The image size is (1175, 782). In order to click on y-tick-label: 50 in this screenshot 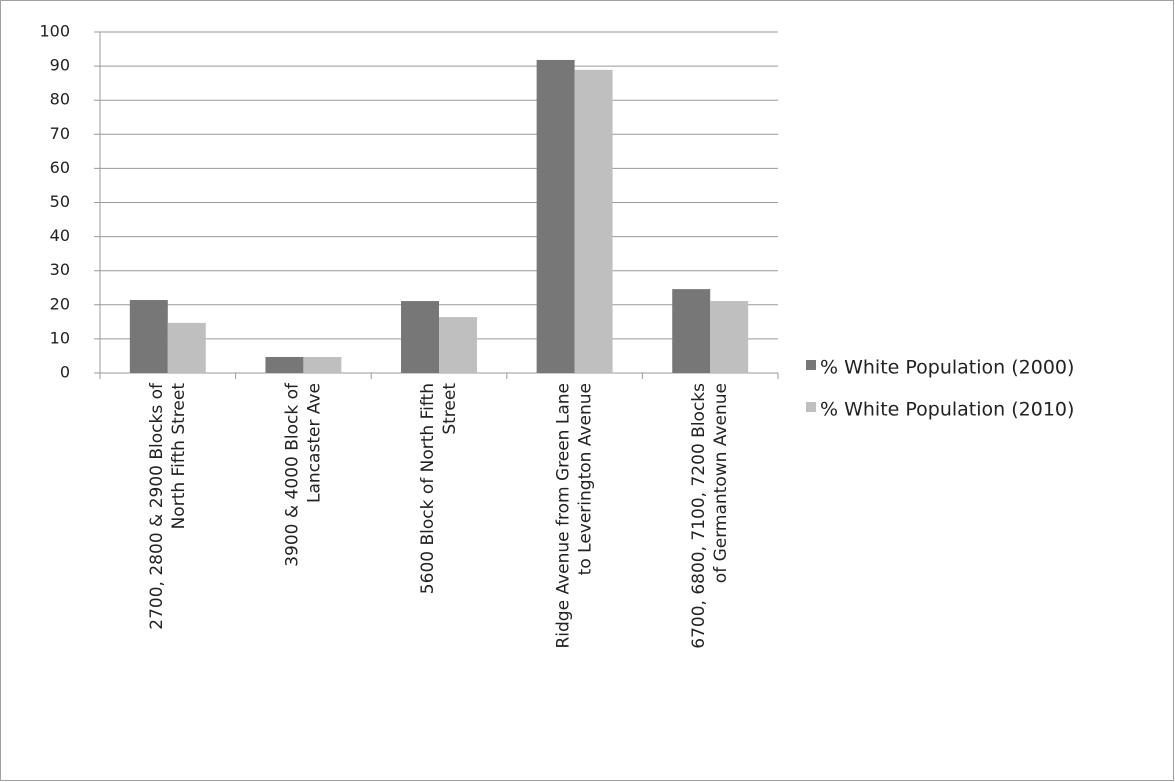, I will do `click(60, 201)`.